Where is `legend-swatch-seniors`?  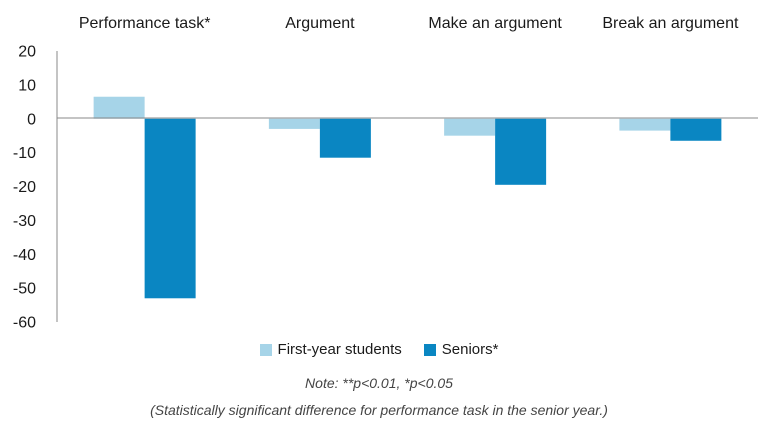
legend-swatch-seniors is located at coordinates (429, 349).